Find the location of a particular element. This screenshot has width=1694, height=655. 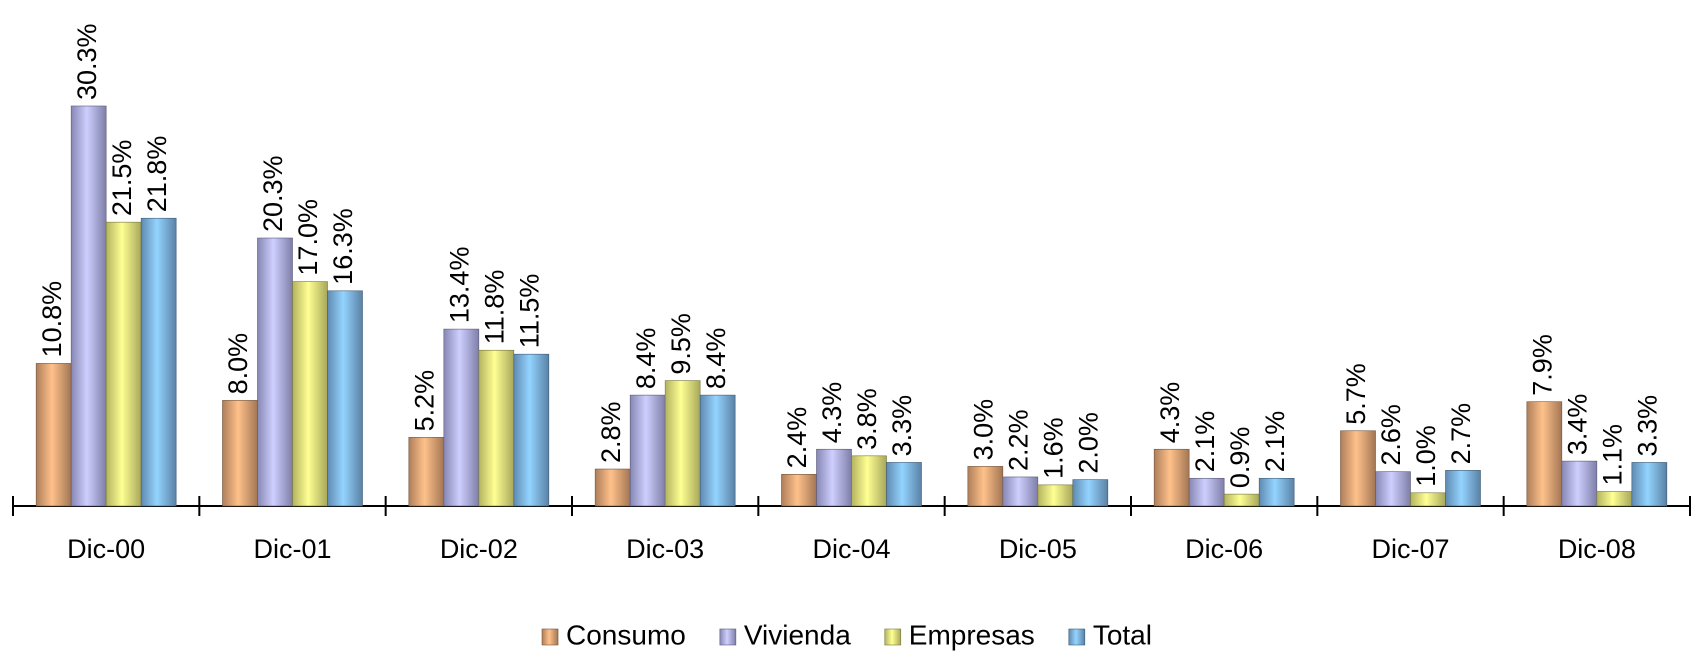

legend-label: Consumo is located at coordinates (626, 634).